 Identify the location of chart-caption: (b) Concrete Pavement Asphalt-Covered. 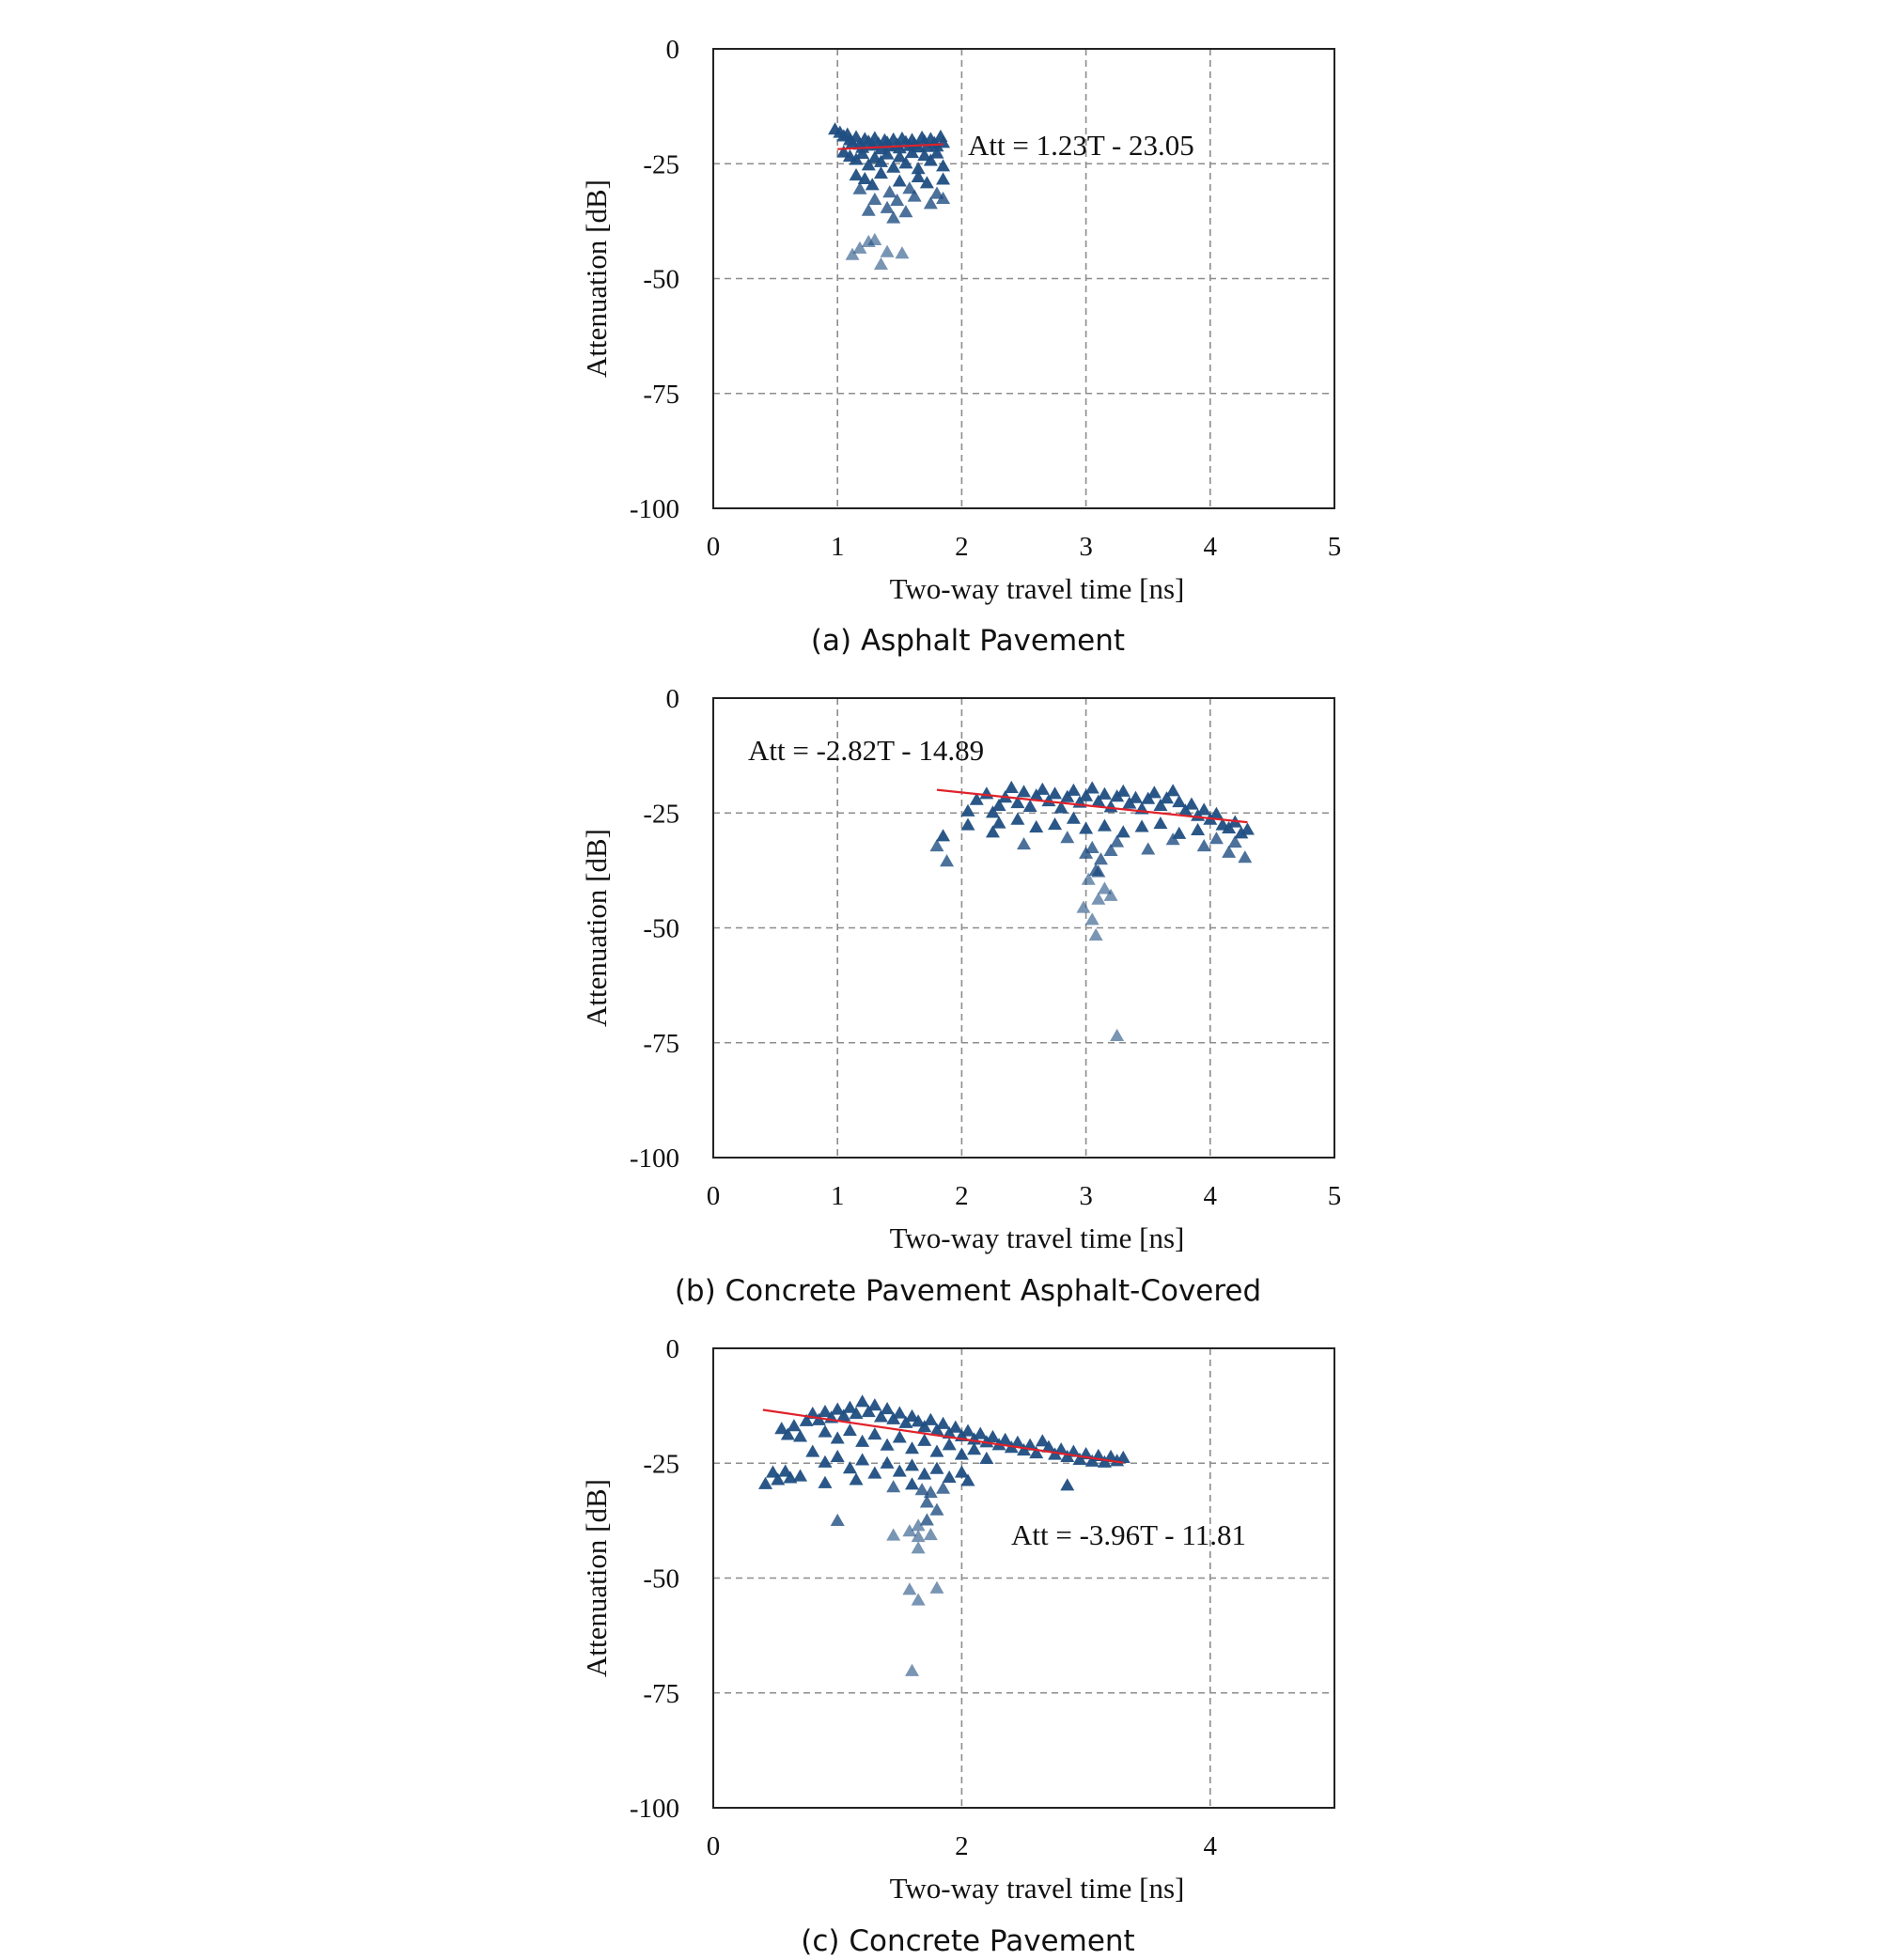
(968, 1291).